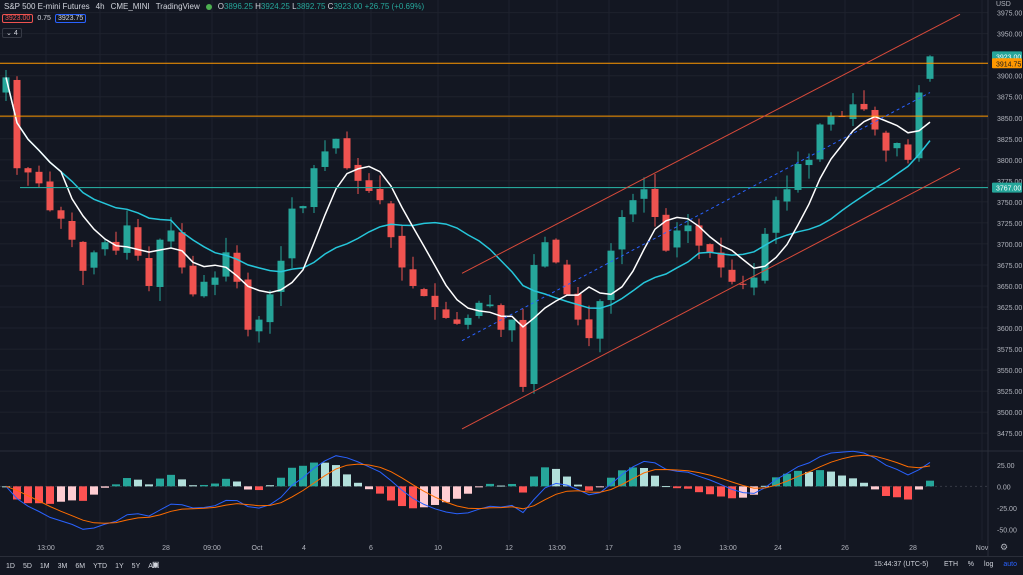 Image resolution: width=1023 pixels, height=575 pixels. I want to click on log-toggle: log, so click(989, 564).